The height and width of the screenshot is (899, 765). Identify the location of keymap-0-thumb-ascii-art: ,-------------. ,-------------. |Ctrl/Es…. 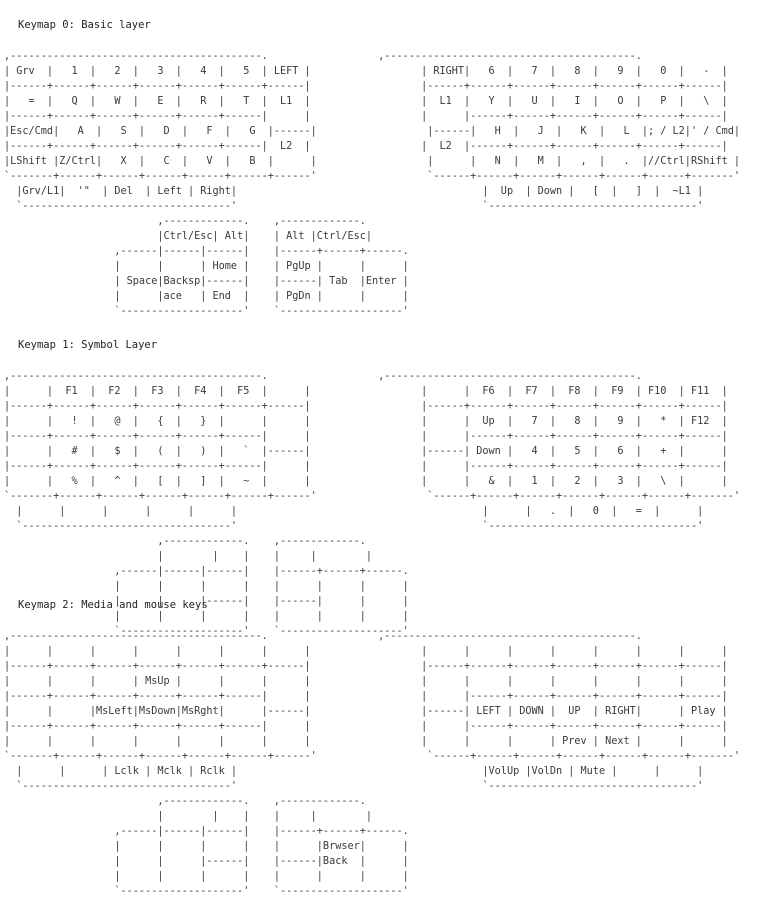
(261, 266).